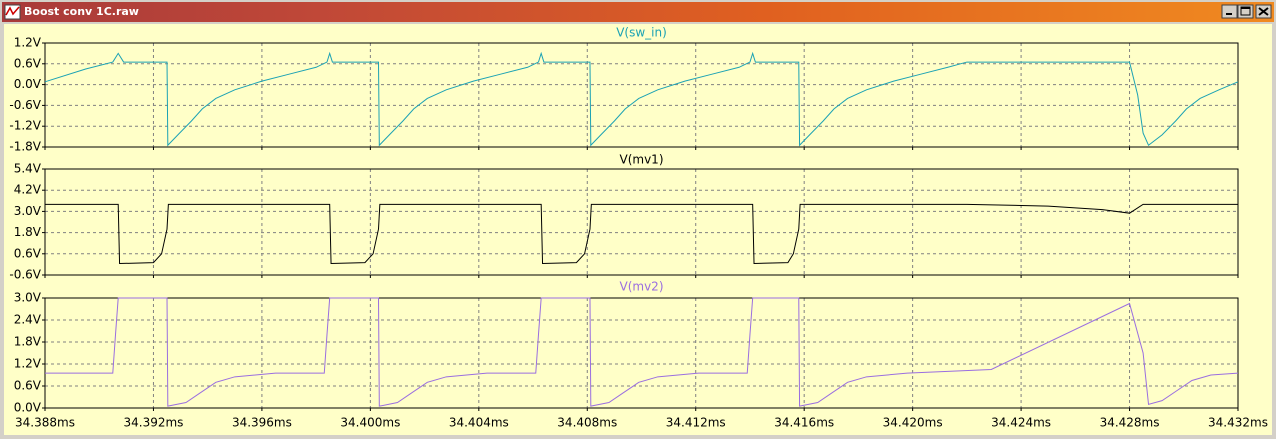 This screenshot has width=1276, height=439. What do you see at coordinates (1229, 11) in the screenshot?
I see `minimize-button` at bounding box center [1229, 11].